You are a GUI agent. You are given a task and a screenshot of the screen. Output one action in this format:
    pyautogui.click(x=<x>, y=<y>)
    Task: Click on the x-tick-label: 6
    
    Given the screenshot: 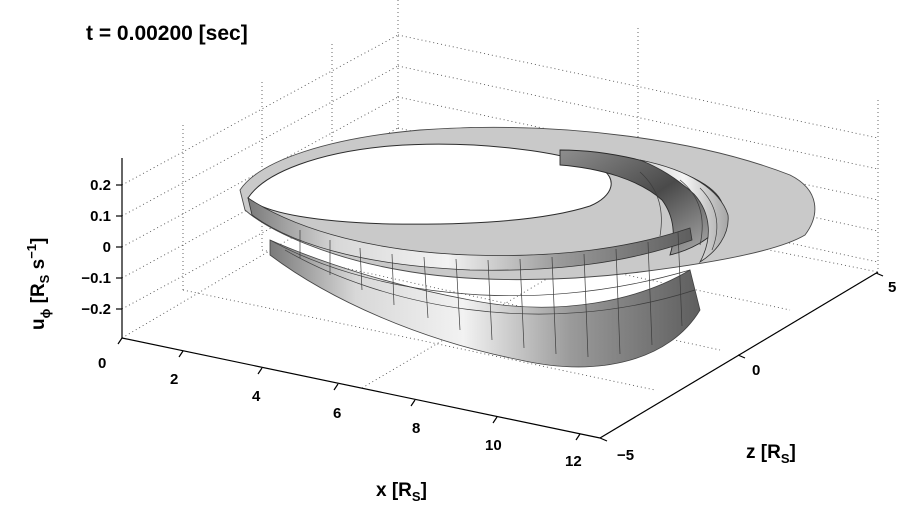 What is the action you would take?
    pyautogui.click(x=337, y=413)
    